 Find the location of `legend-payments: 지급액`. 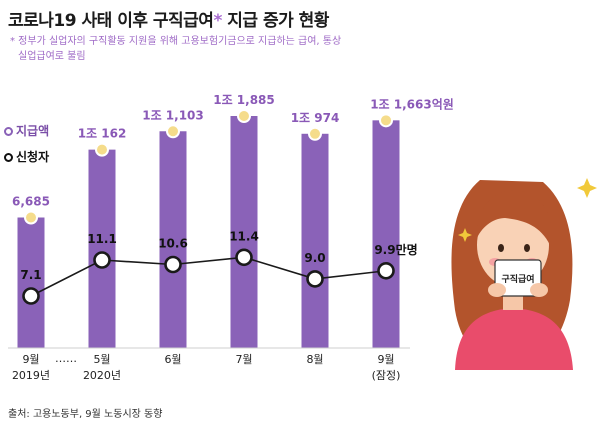

legend-payments: 지급액 is located at coordinates (26, 130).